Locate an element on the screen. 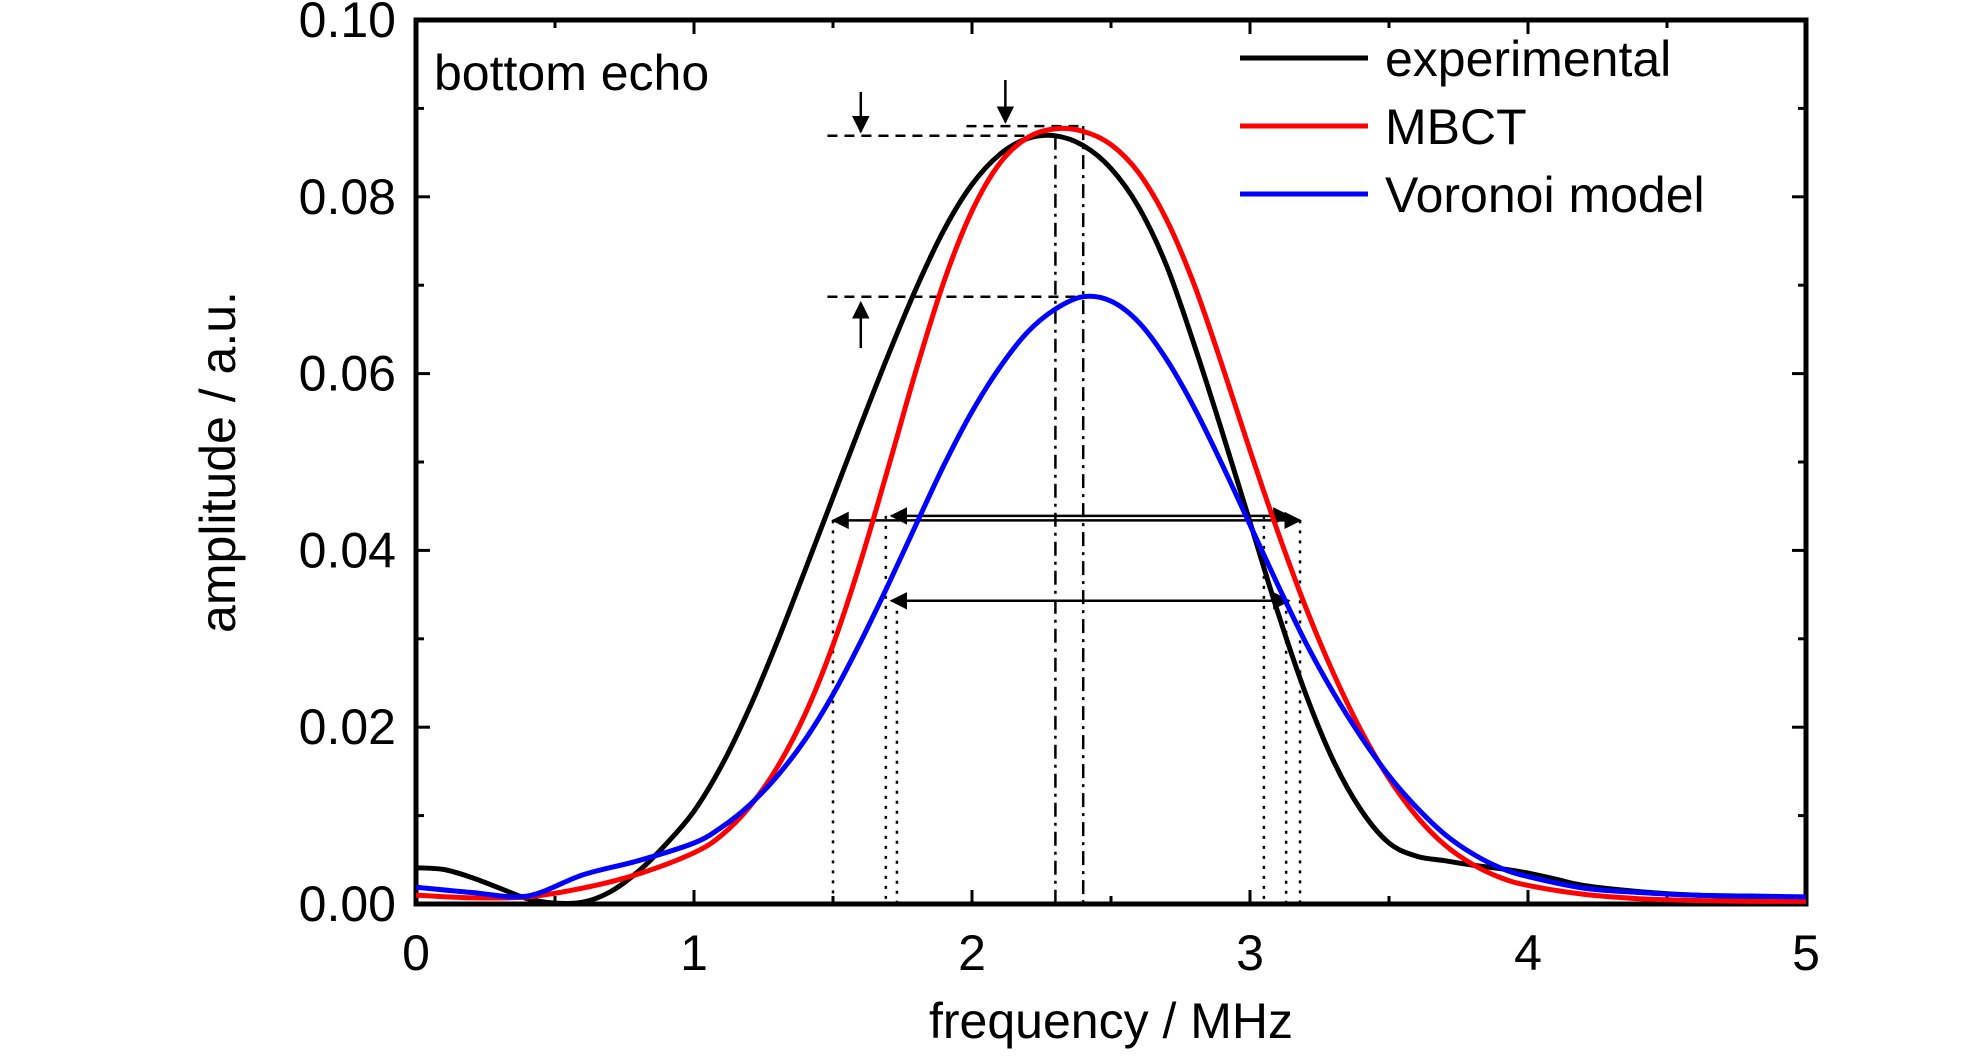  y-tick-label: 0.02 is located at coordinates (347, 727).